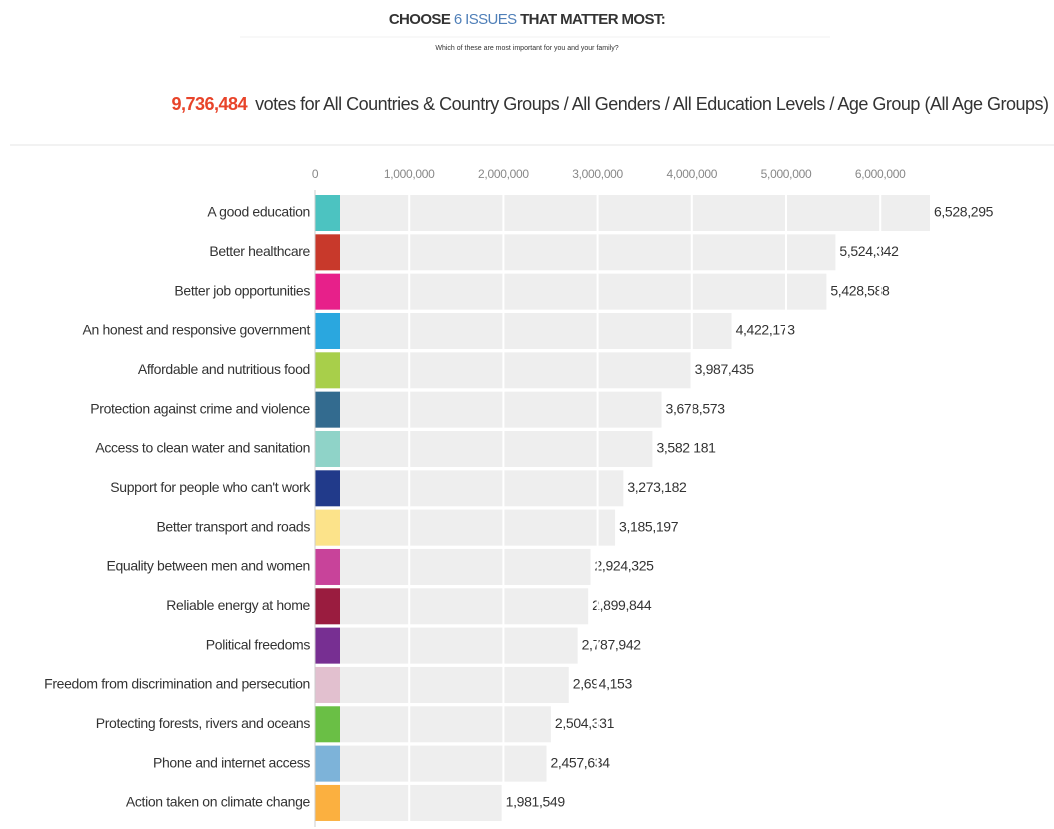  I want to click on value-label: 5,524,342, so click(869, 251).